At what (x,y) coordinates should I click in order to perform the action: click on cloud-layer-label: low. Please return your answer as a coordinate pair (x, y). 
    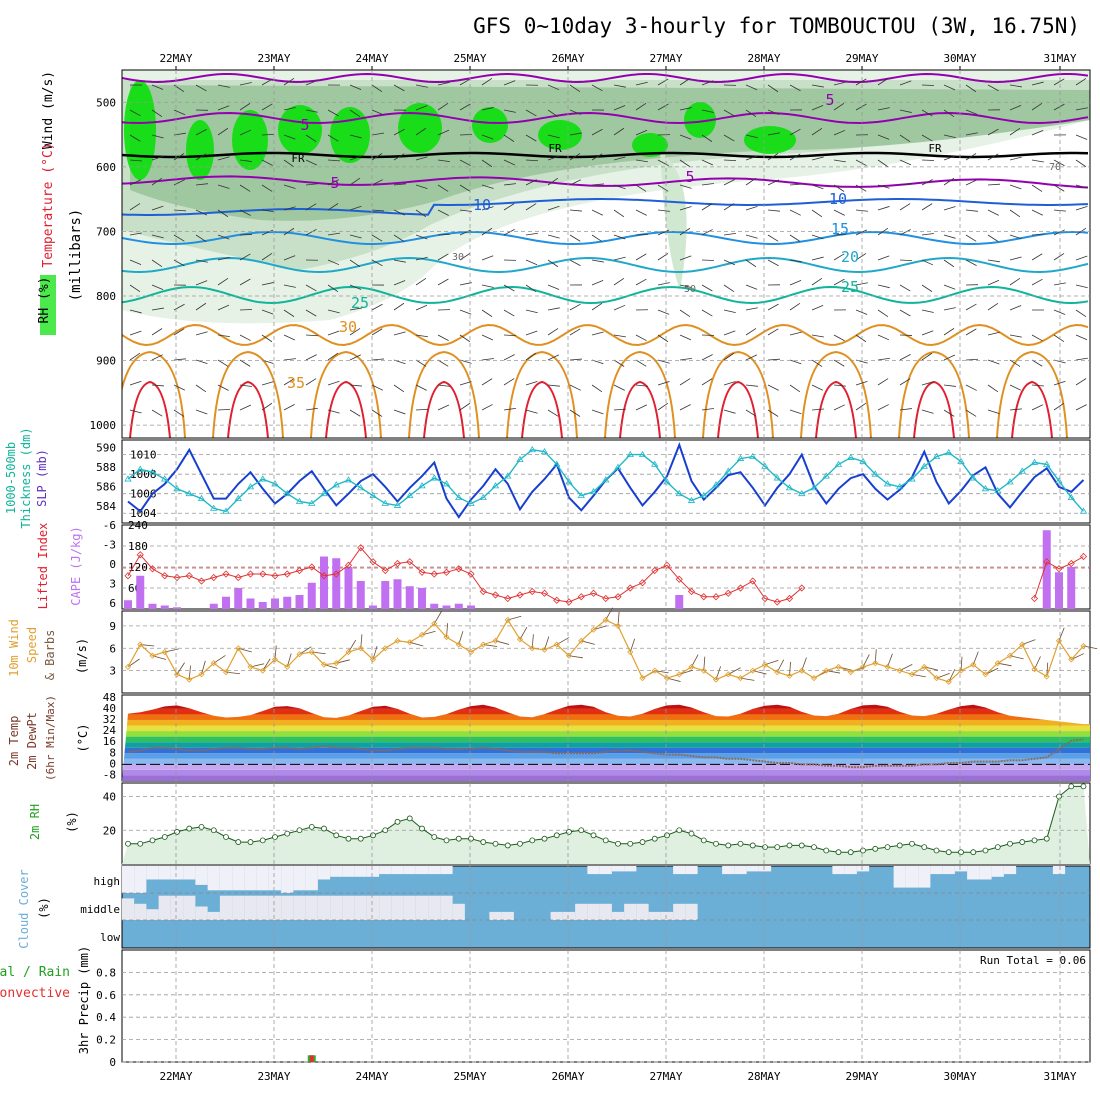
    Looking at the image, I should click on (110, 937).